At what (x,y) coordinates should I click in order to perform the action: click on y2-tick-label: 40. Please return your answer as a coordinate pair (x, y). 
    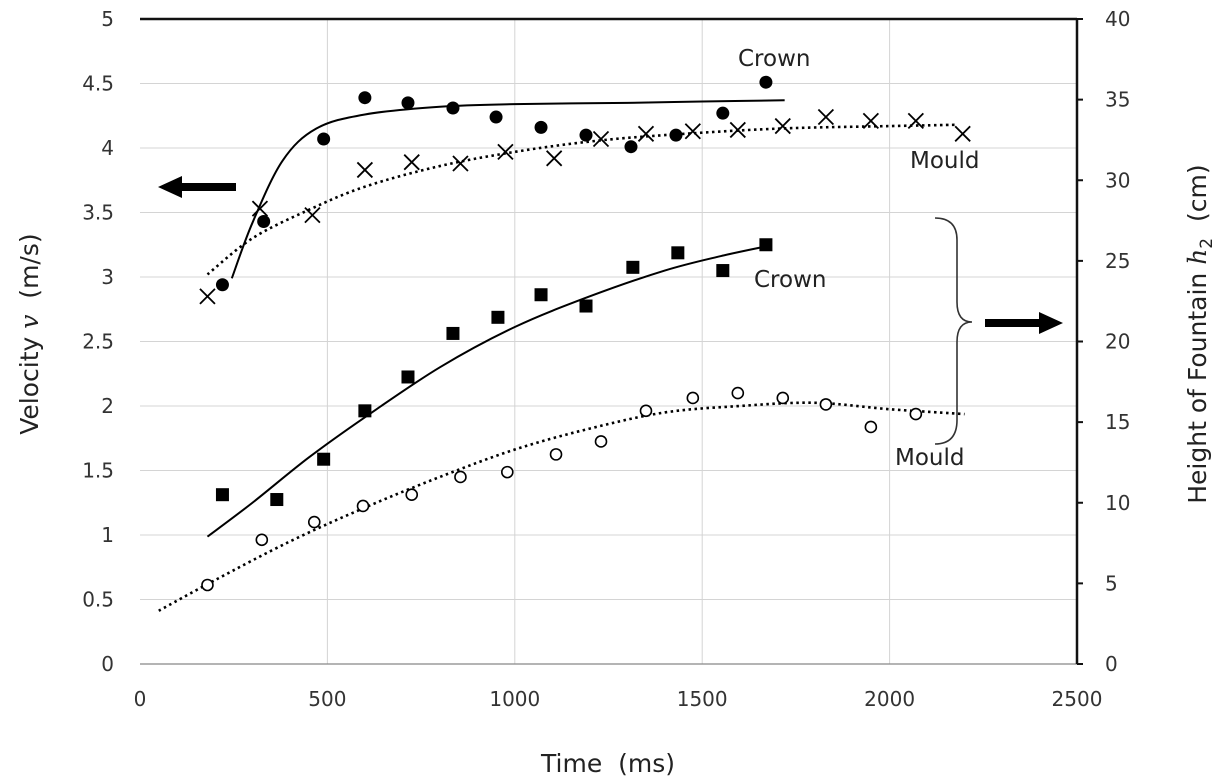
    Looking at the image, I should click on (1117, 19).